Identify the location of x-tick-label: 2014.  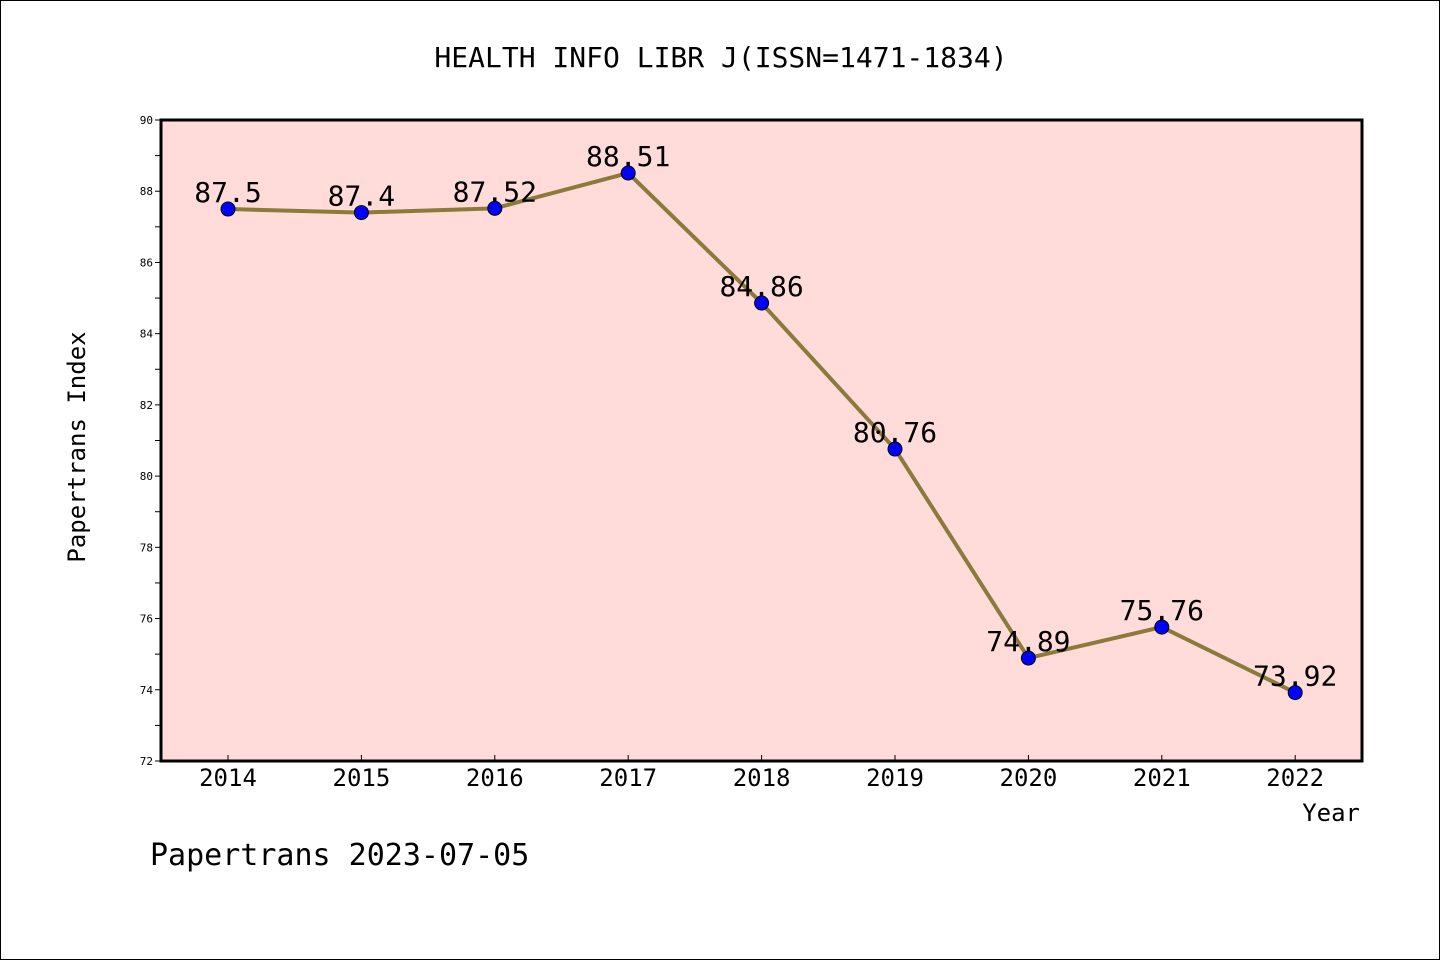
(228, 778).